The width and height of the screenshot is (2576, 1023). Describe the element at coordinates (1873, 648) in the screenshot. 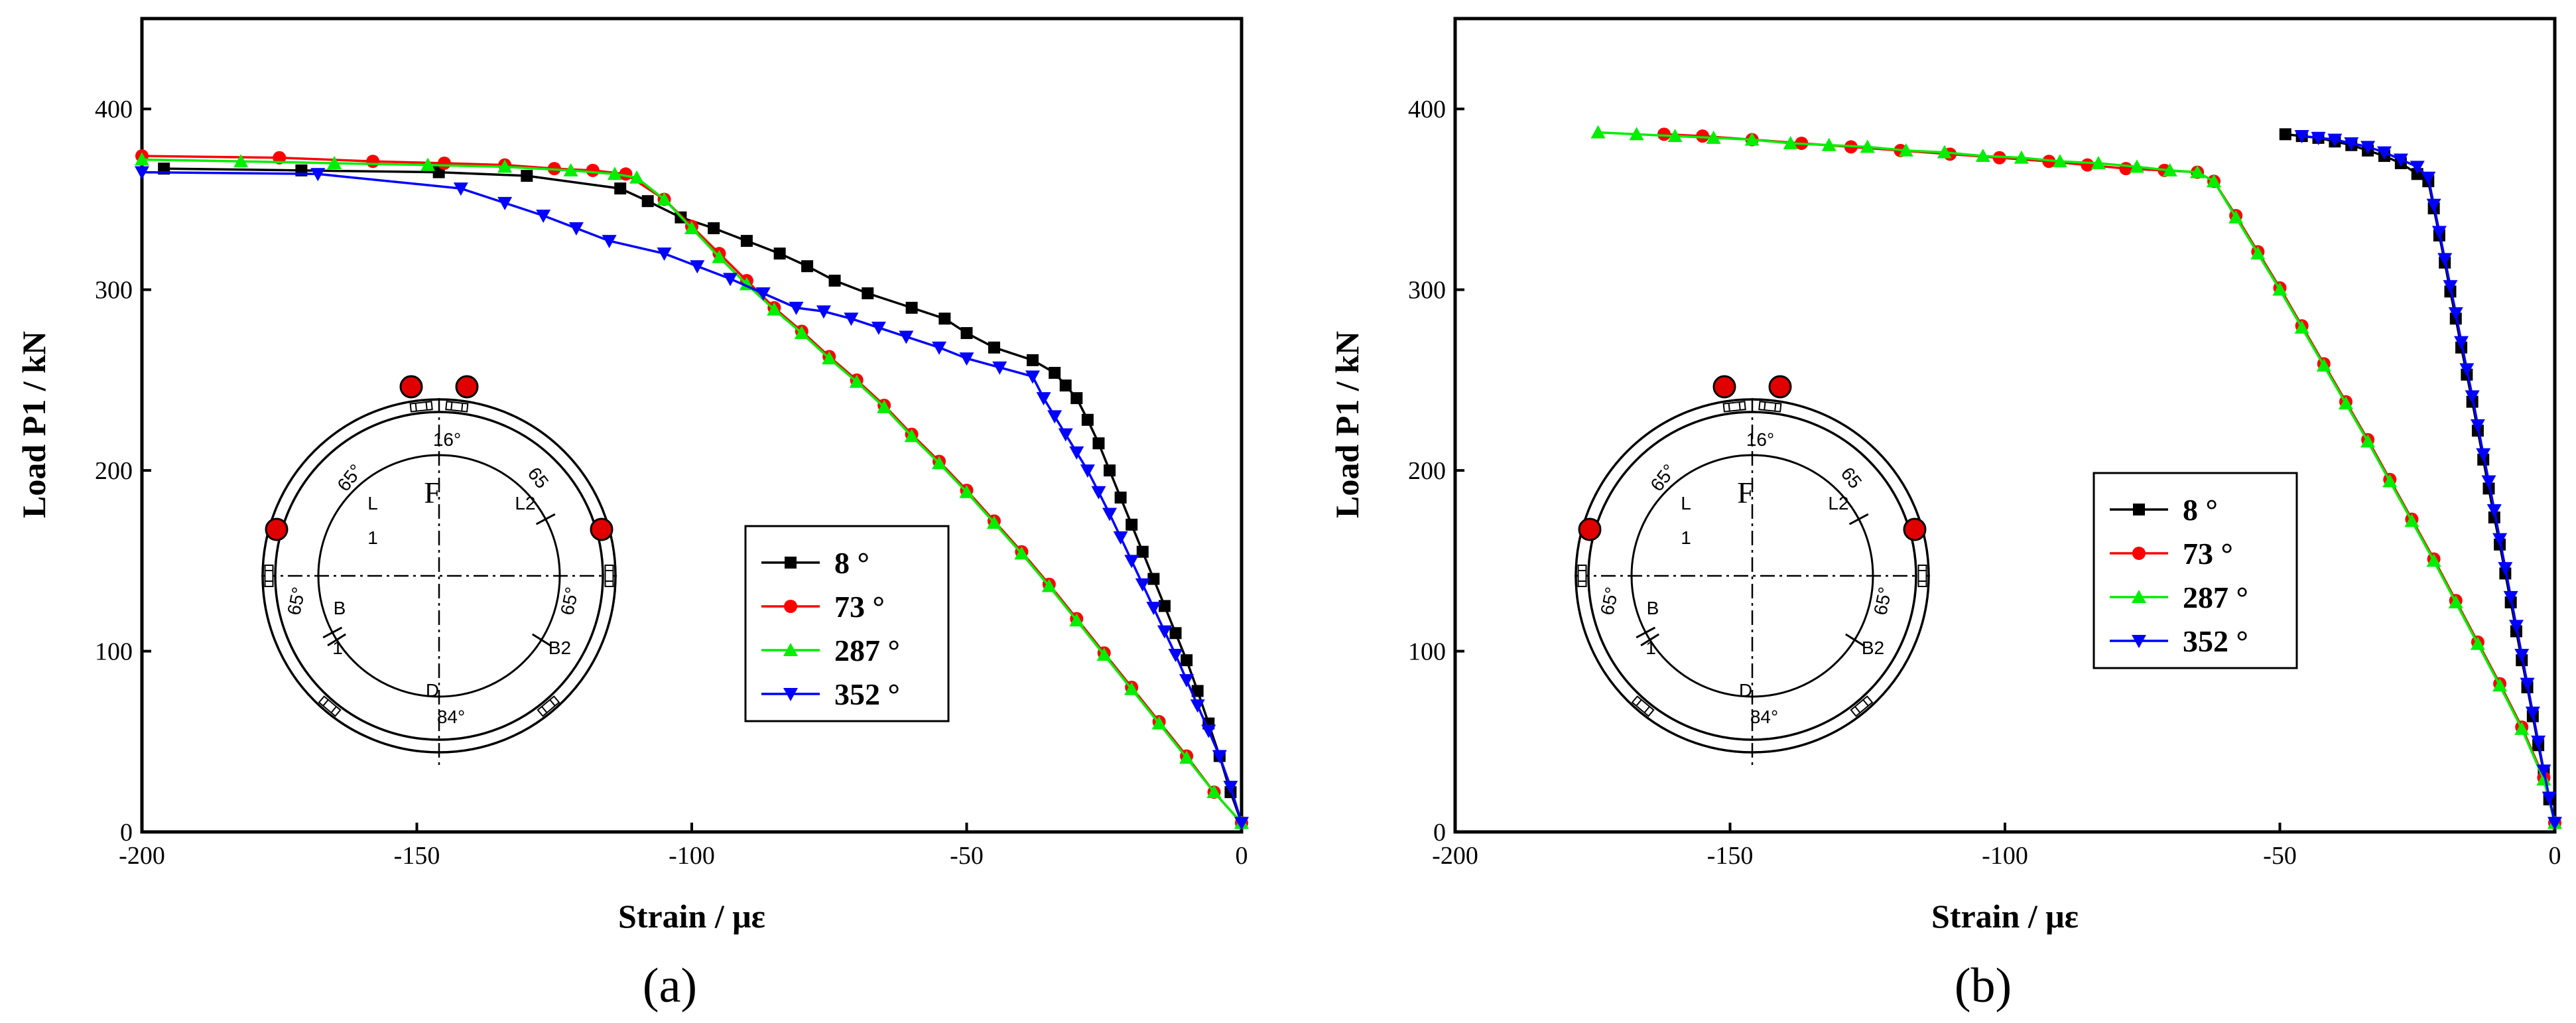

I see `inset-label-label_B2: B2` at that location.